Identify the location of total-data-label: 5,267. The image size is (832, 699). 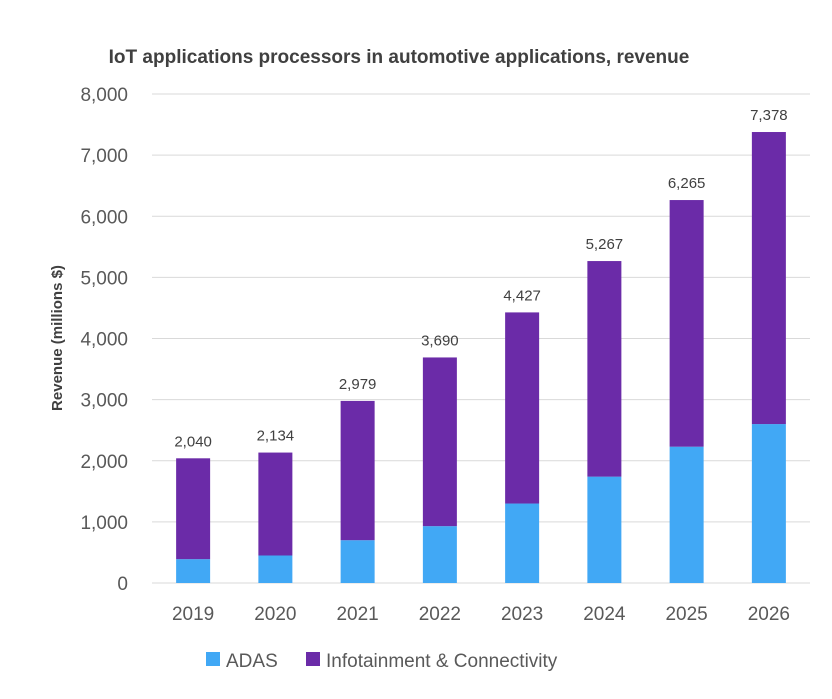
(605, 244).